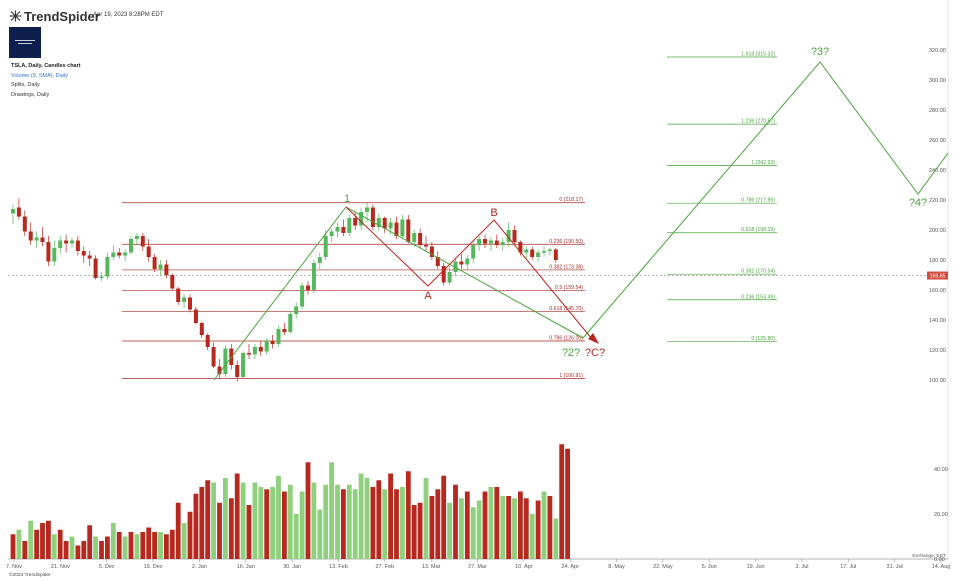  Describe the element at coordinates (941, 515) in the screenshot. I see `volume-tick-label: 20.00` at that location.